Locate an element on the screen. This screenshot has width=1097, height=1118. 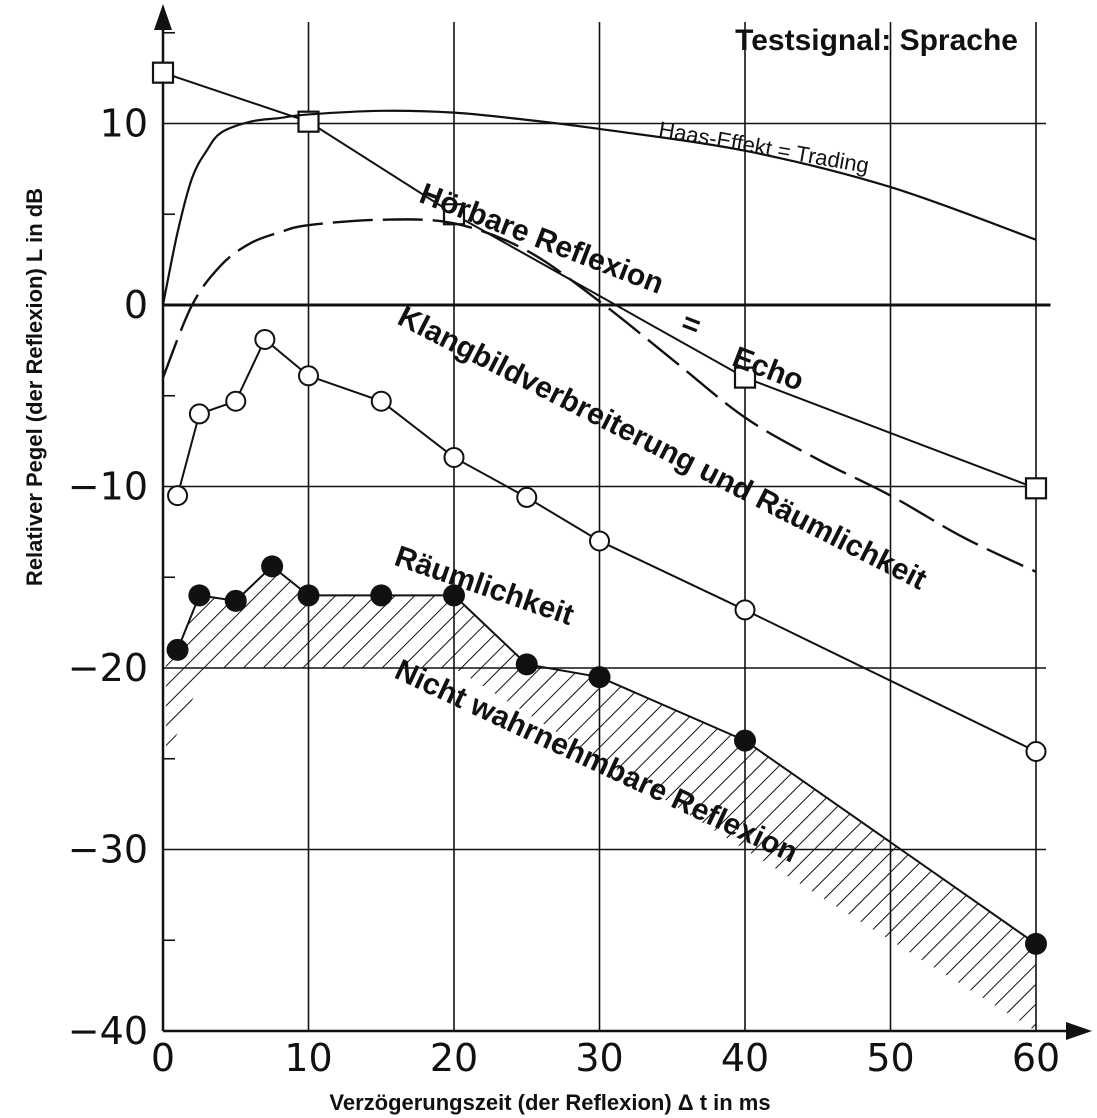
y-tick-label: 0 is located at coordinates (136, 305).